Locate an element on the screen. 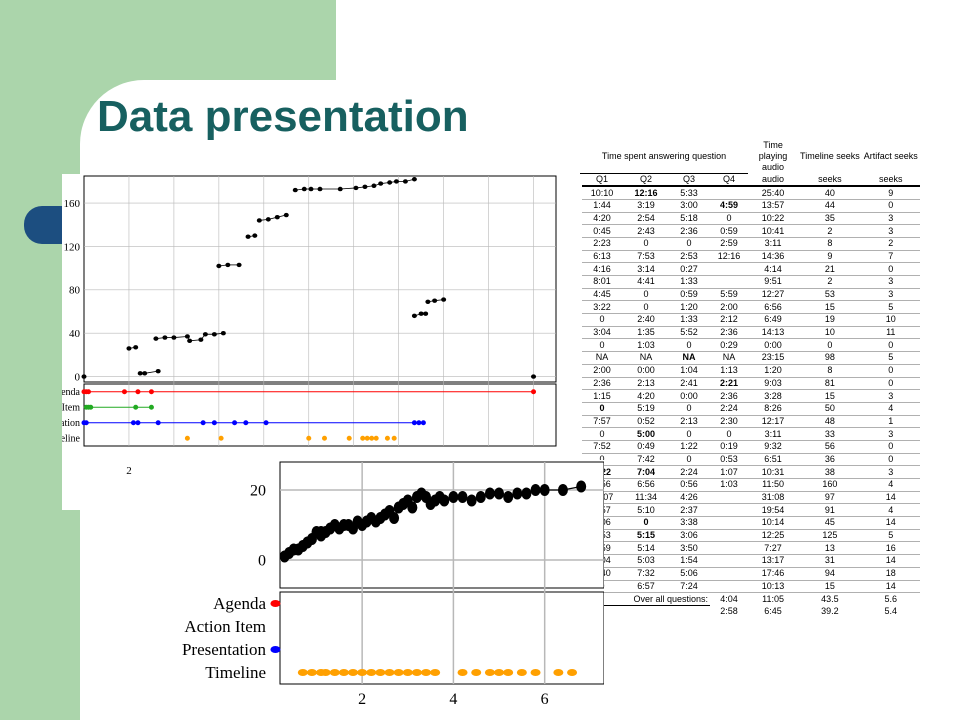 This screenshot has width=960, height=723. table-cell: 6:56 is located at coordinates (773, 307).